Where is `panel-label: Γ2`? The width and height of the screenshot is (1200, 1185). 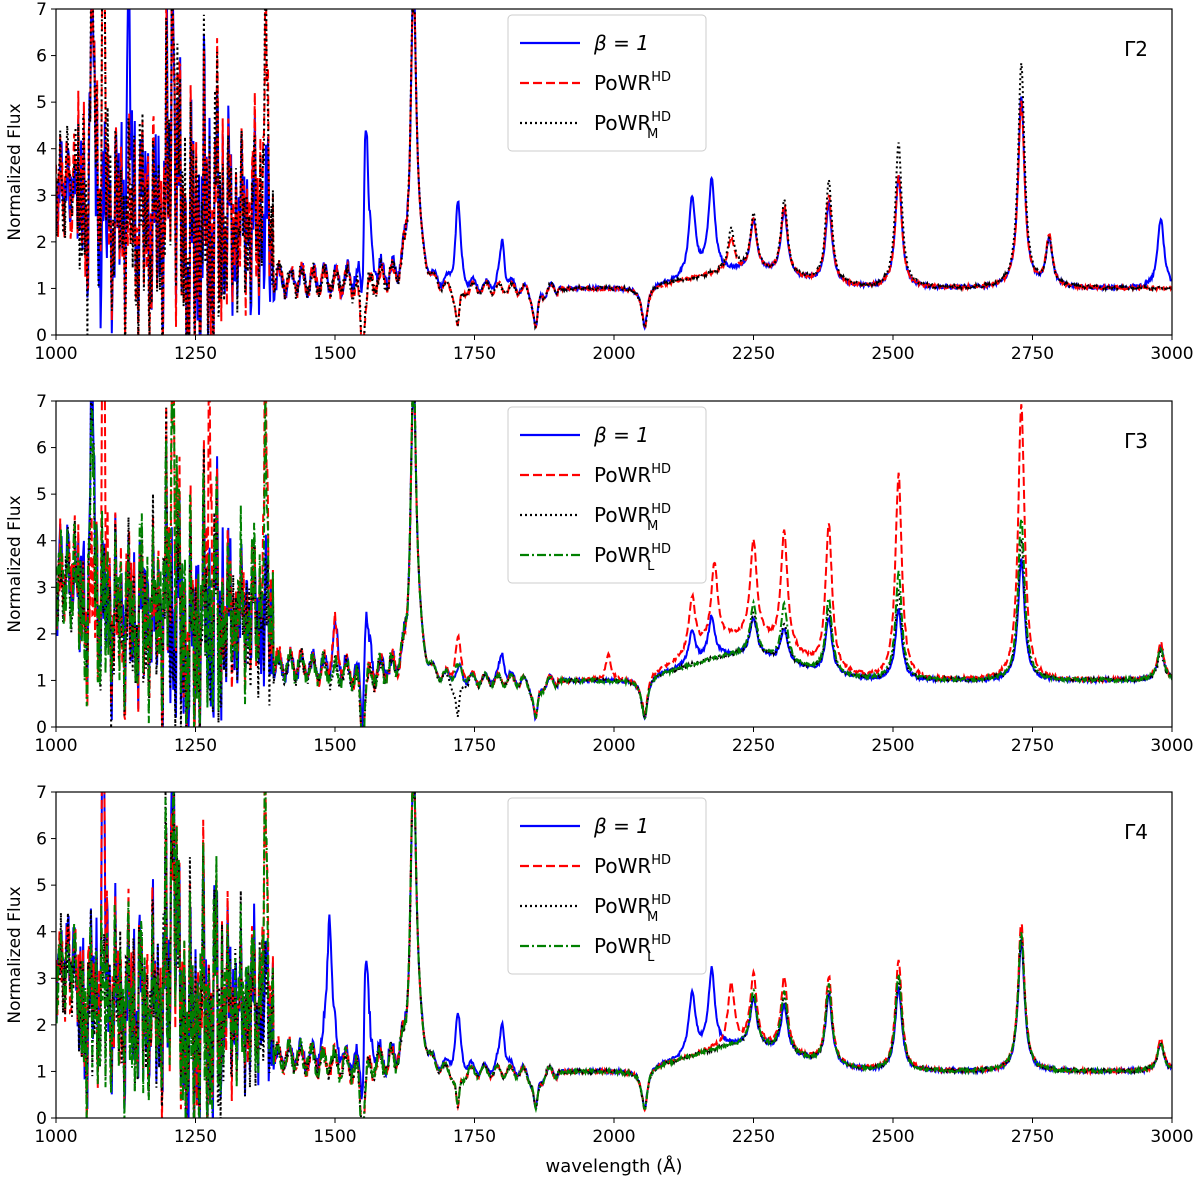
panel-label: Γ2 is located at coordinates (1136, 49).